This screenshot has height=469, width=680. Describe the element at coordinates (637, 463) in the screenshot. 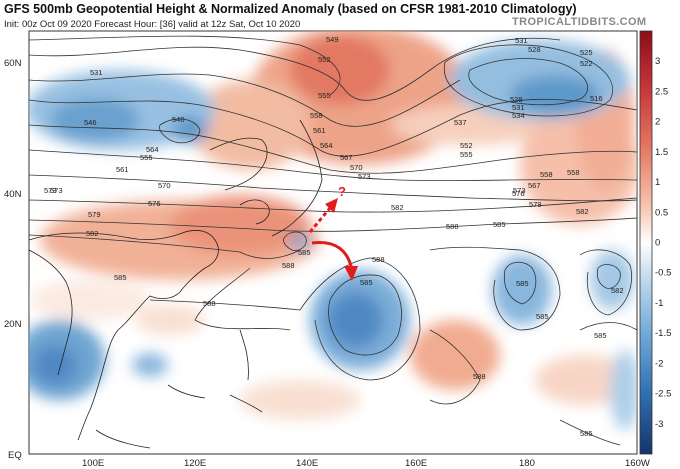

I see `lon-label-160w: 160W` at that location.